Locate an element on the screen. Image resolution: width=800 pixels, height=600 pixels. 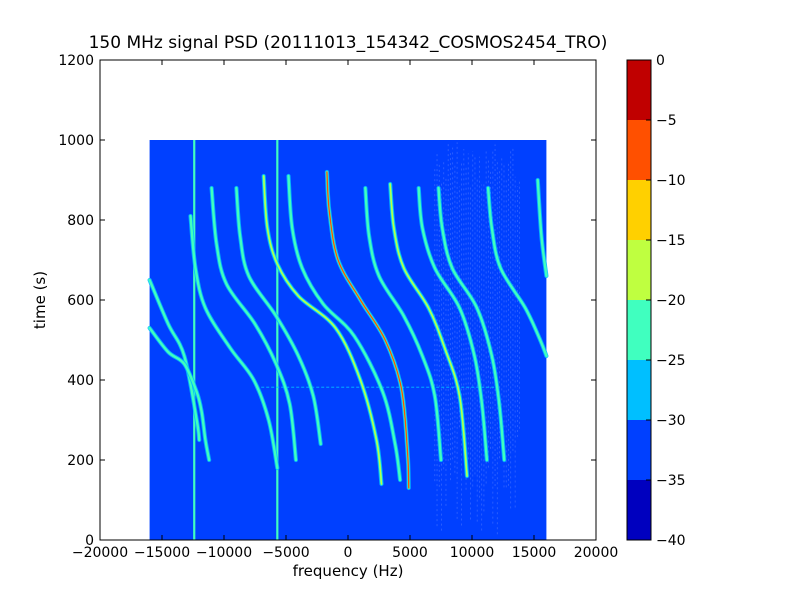
y-tick-label: 1200 is located at coordinates (76, 61).